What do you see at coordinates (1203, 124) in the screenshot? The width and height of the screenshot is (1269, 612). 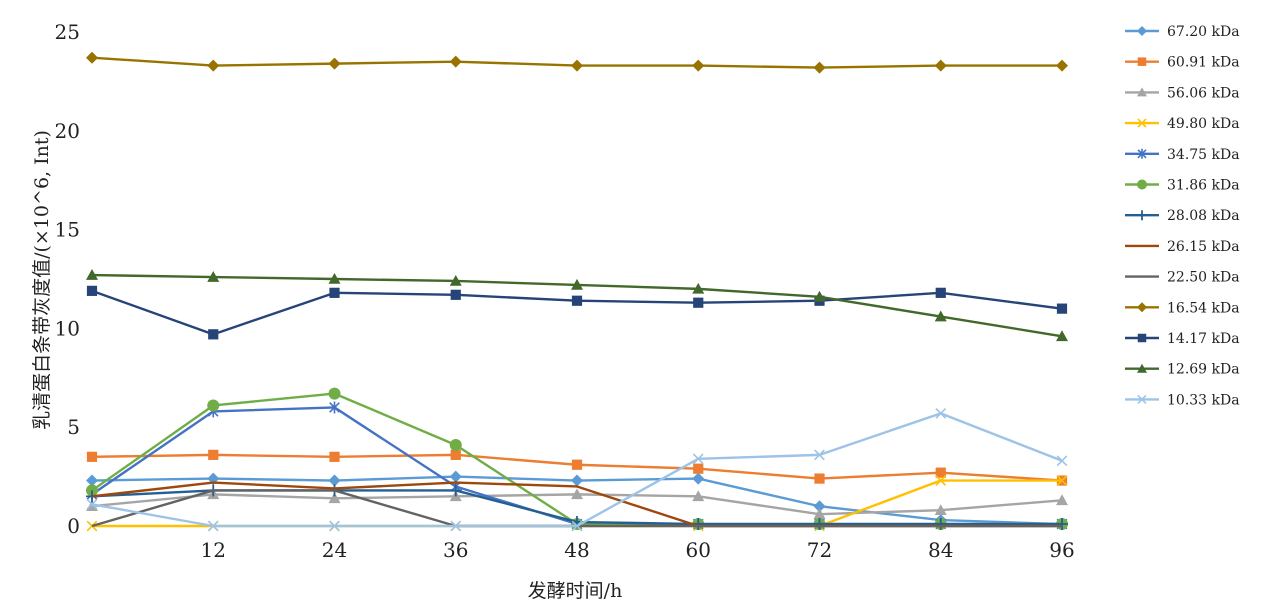 I see `legend-label: 49.80 kDa` at bounding box center [1203, 124].